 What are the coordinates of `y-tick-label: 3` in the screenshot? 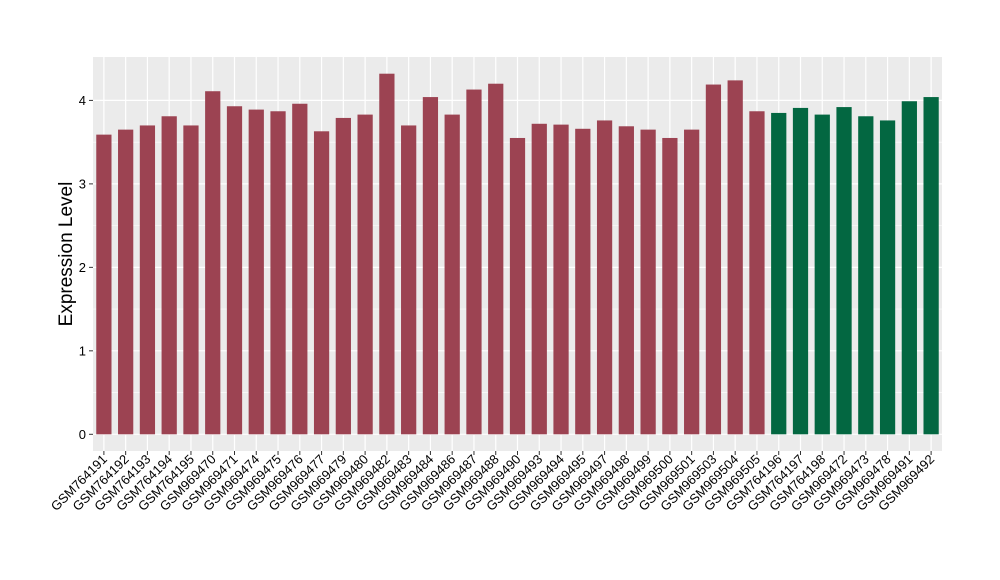 It's located at (82, 183).